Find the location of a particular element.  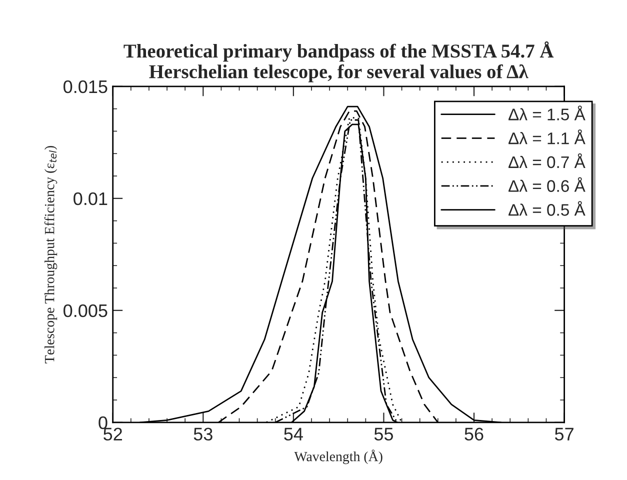

legend-label: Δλ = 1.5 Å is located at coordinates (547, 113).